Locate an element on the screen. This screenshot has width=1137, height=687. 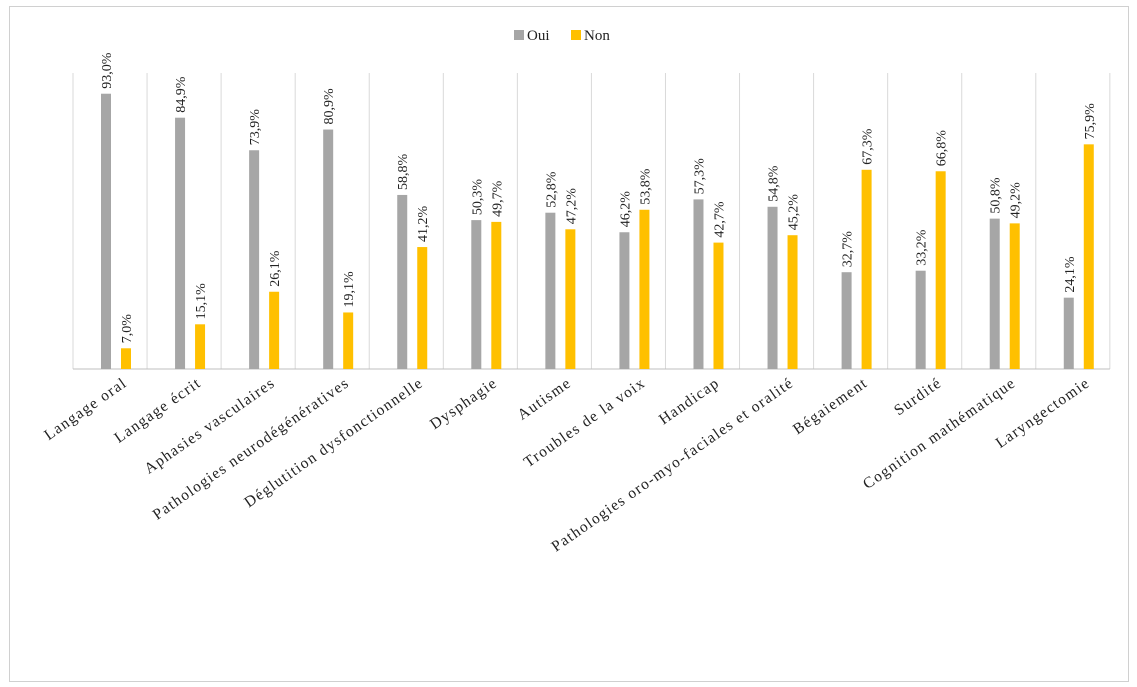
category-label: Aphasies vasculaires is located at coordinates (209, 425).